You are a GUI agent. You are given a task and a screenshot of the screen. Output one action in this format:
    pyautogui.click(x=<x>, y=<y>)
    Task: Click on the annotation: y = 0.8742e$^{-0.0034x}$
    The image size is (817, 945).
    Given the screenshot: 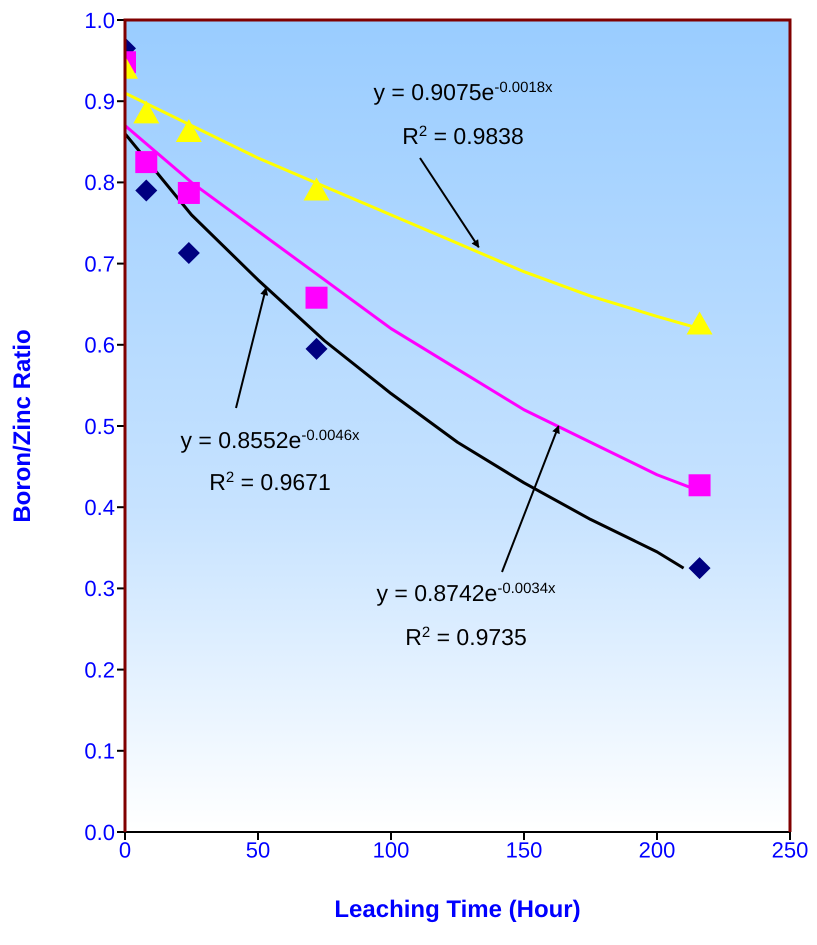 What is the action you would take?
    pyautogui.click(x=466, y=593)
    